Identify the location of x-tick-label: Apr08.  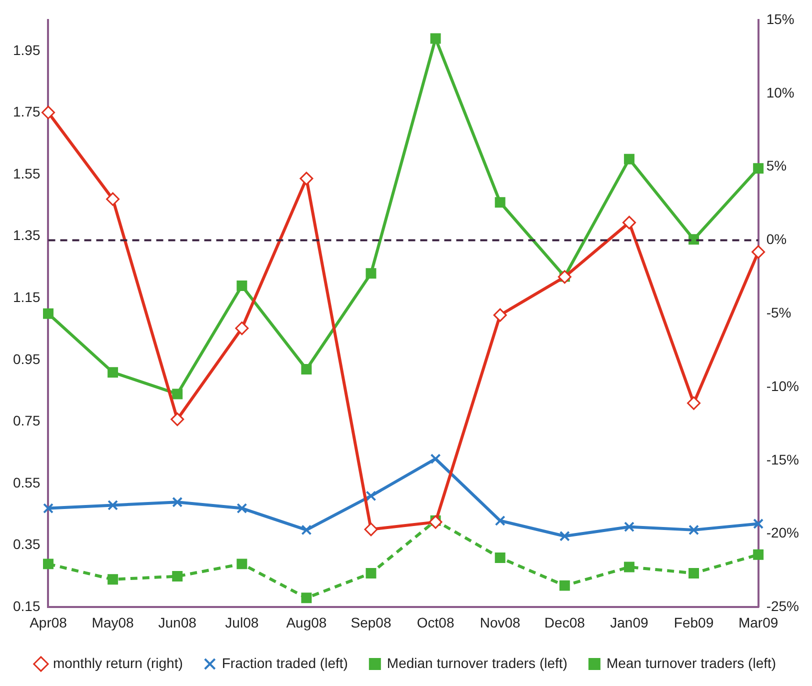
(49, 622).